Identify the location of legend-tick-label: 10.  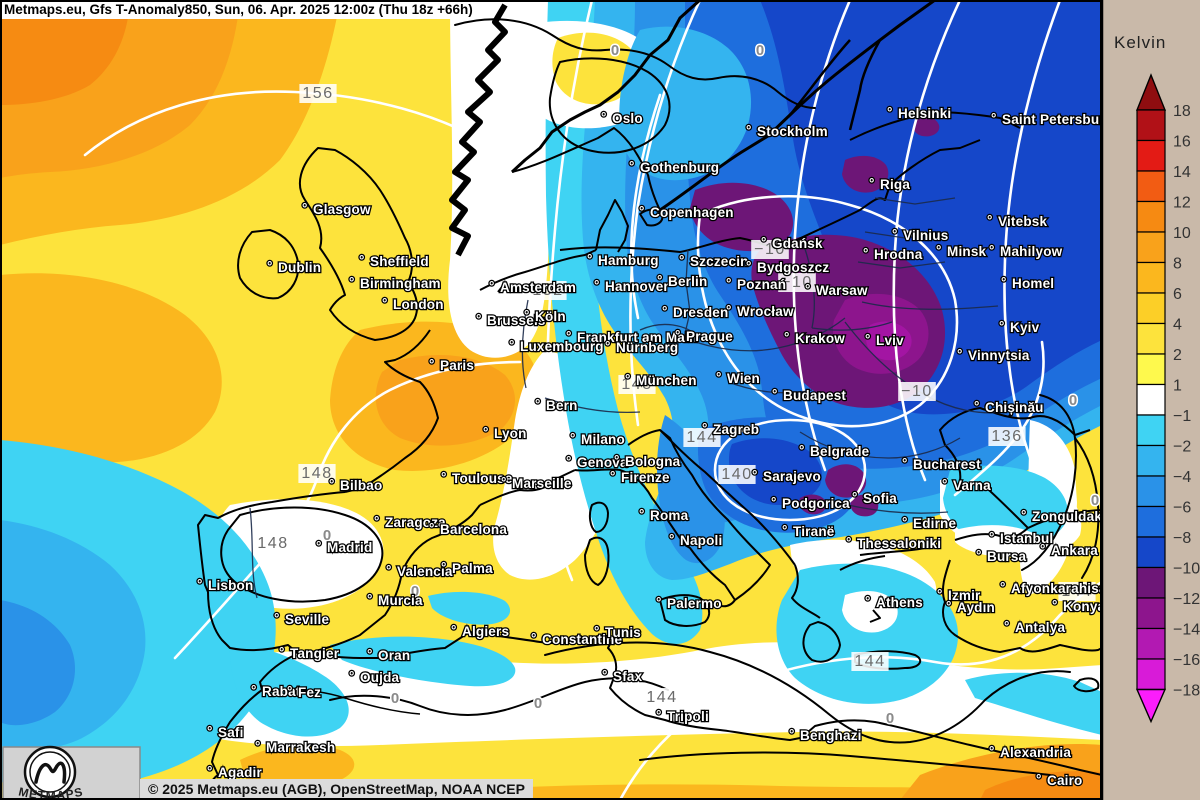
(1182, 233).